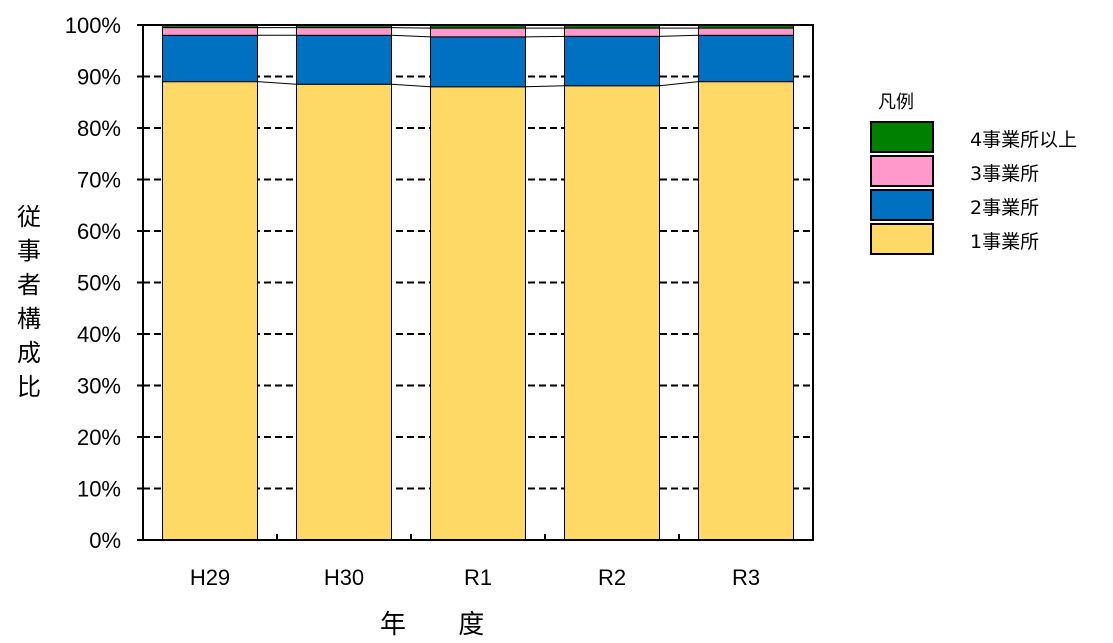 The image size is (1113, 643). I want to click on y-axis-title: 従事者構成比, so click(29, 302).